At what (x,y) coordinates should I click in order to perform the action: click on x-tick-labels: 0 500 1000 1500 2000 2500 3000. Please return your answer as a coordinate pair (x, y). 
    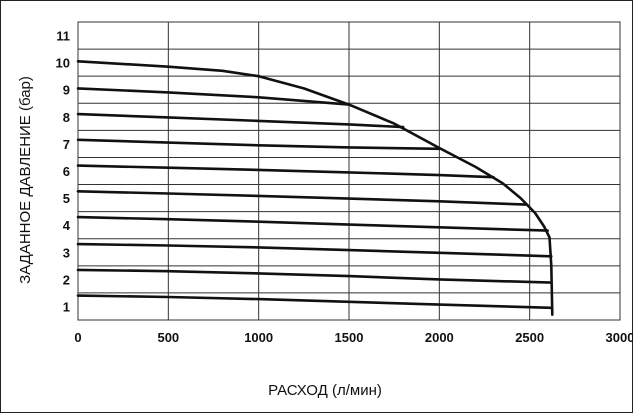
    Looking at the image, I should click on (353, 337).